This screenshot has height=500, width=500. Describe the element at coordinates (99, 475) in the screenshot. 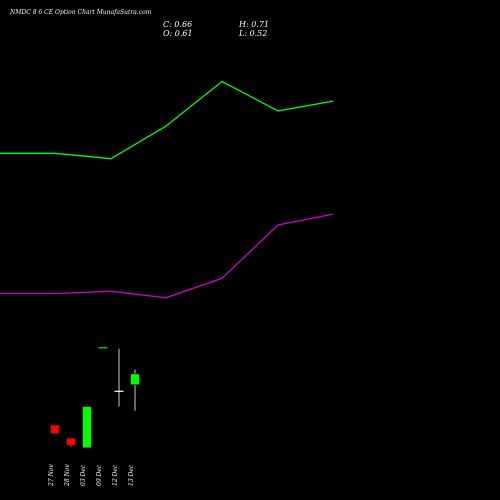

I see `x-tick-label: 09 Dec` at that location.